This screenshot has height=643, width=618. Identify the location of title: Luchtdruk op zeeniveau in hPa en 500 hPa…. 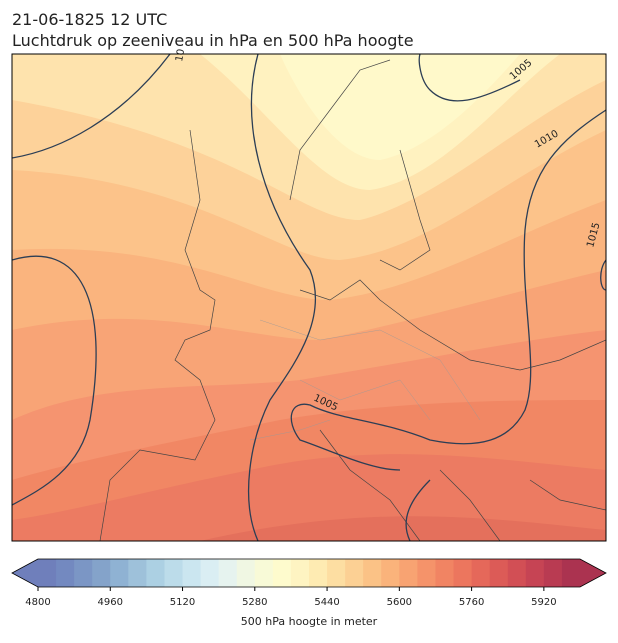
(213, 40).